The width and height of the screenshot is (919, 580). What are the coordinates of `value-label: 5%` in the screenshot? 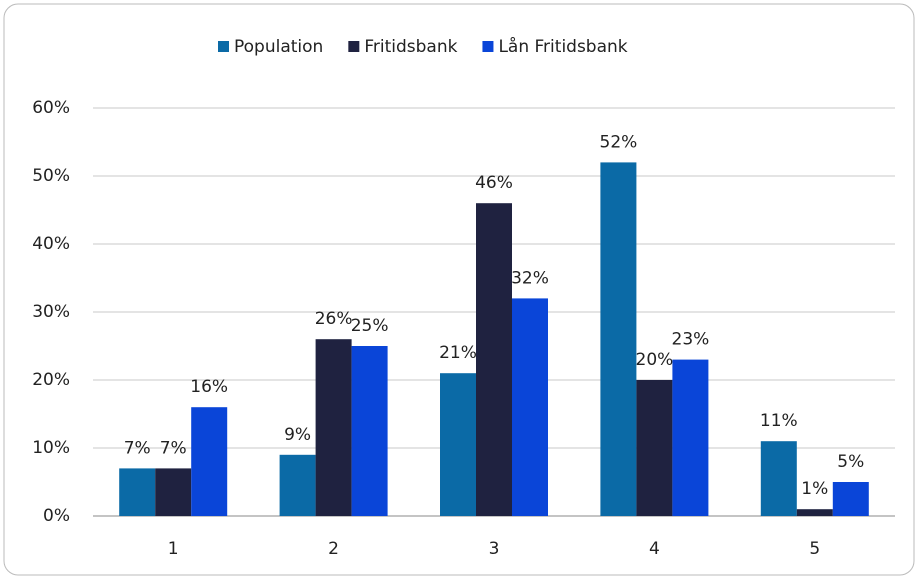 It's located at (850, 462).